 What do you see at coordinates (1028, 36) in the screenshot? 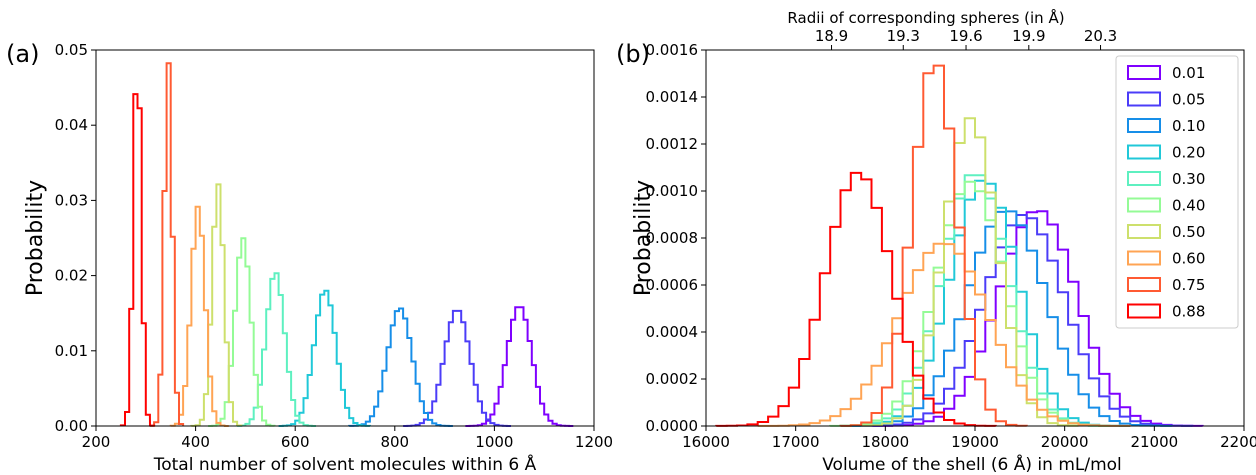
I see `top-tick-label: 19.9` at bounding box center [1028, 36].